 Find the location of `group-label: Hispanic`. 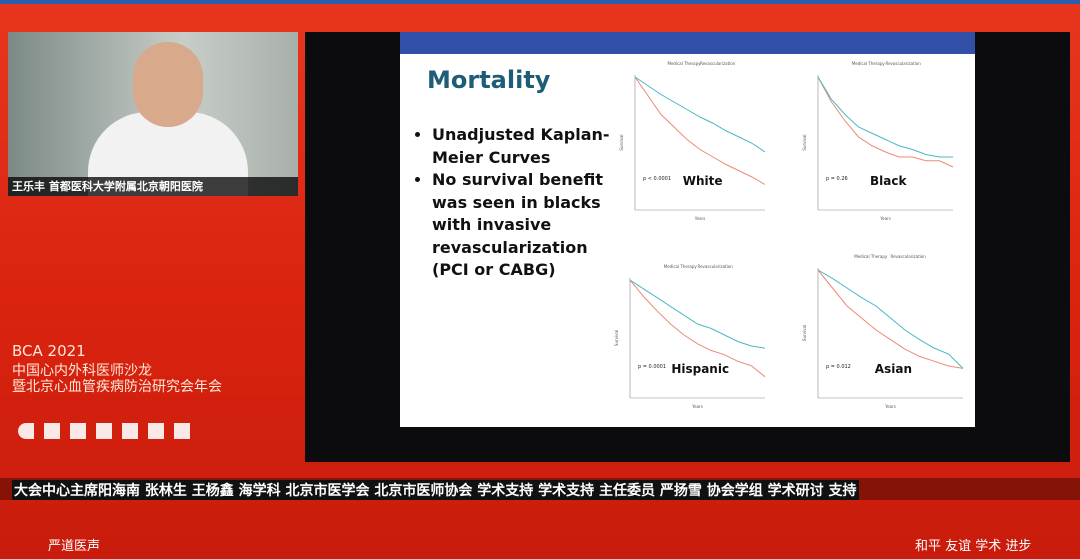

group-label: Hispanic is located at coordinates (700, 369).